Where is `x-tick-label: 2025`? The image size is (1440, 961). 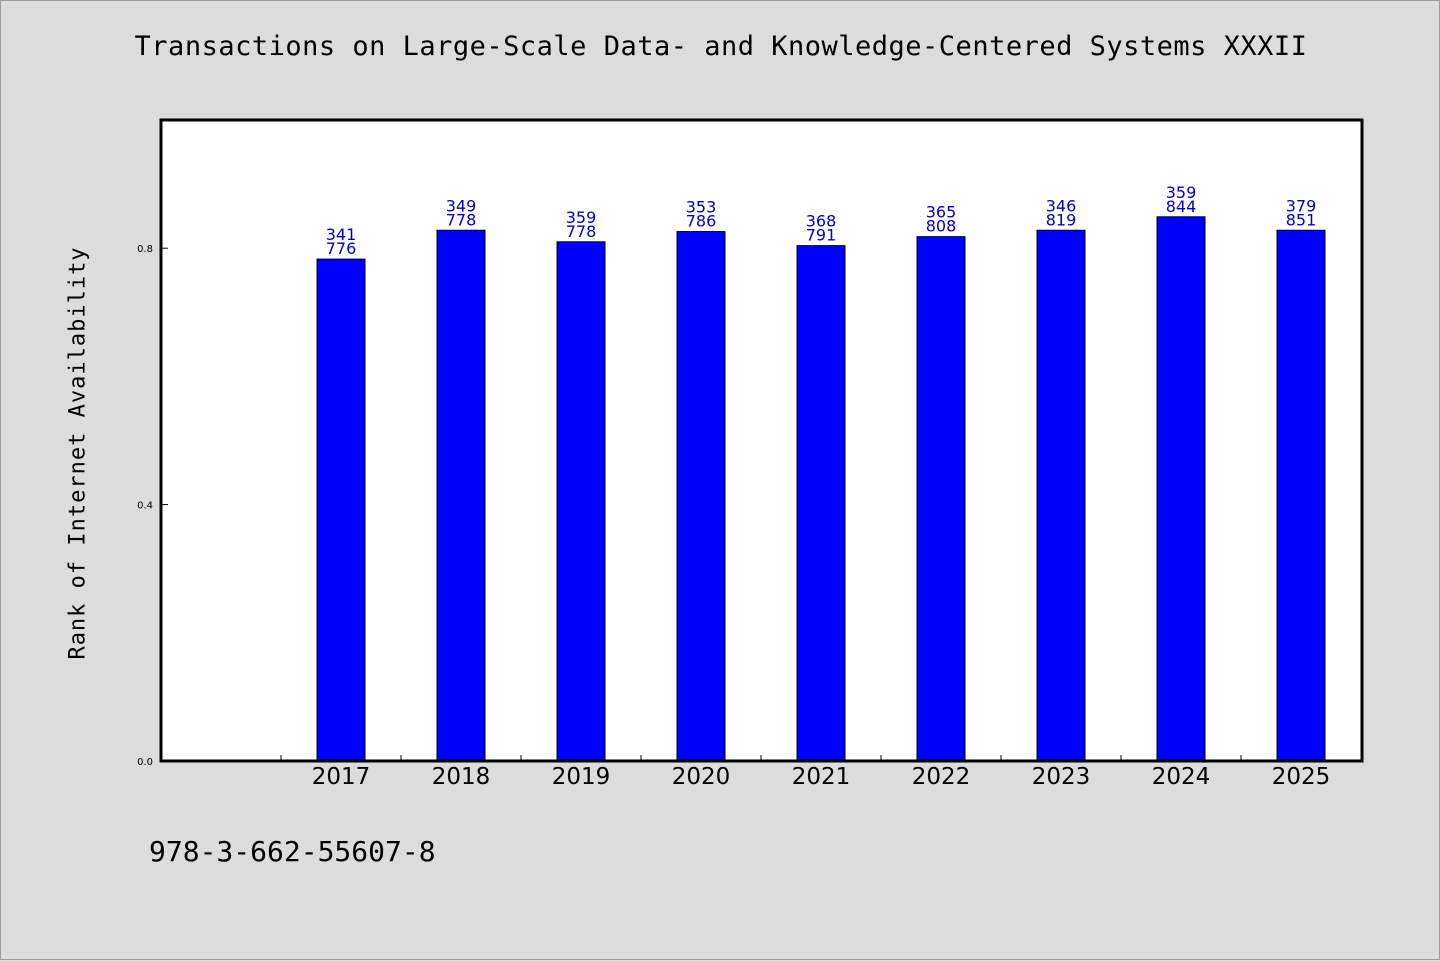 x-tick-label: 2025 is located at coordinates (1301, 777).